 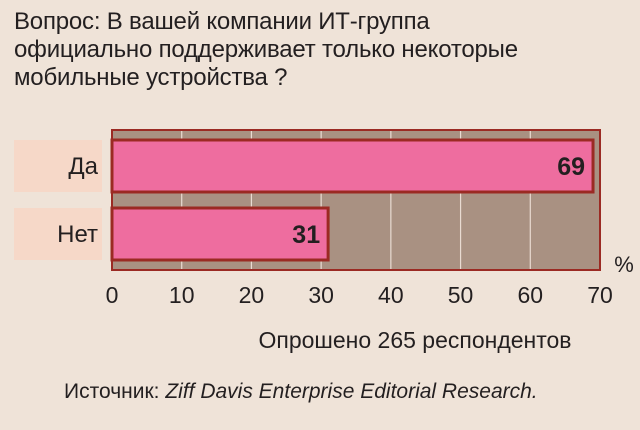 I want to click on value-label-2: 31, so click(x=306, y=235).